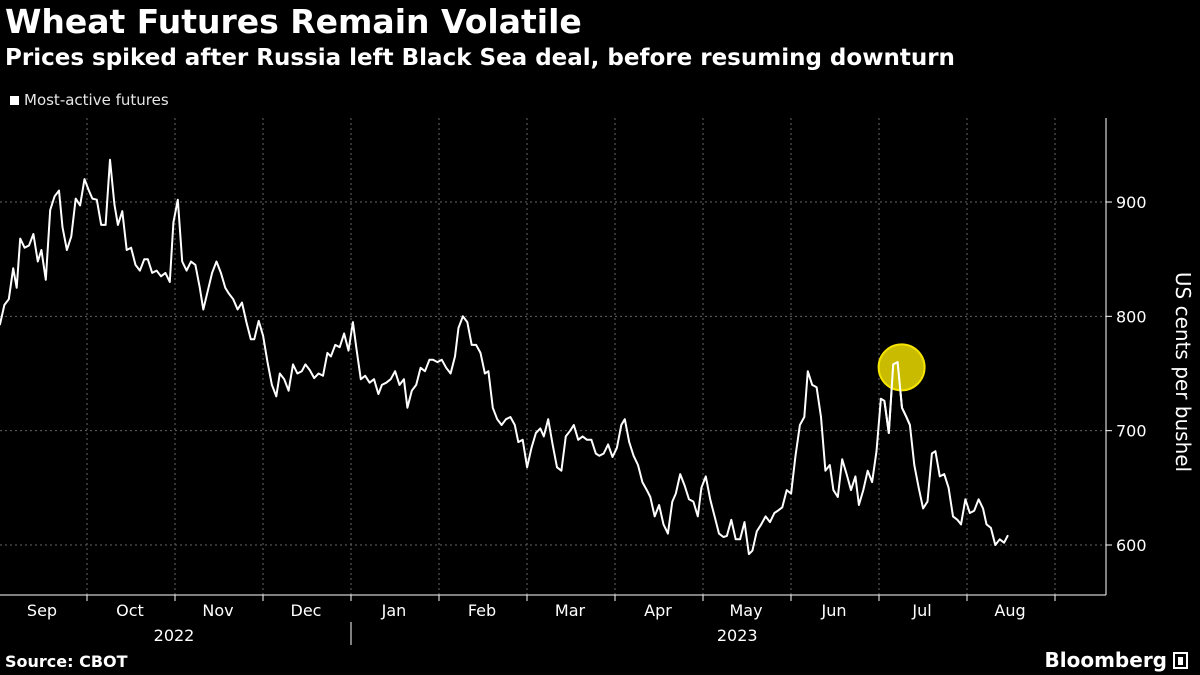  Describe the element at coordinates (42, 610) in the screenshot. I see `x-tick-label: Sep` at that location.